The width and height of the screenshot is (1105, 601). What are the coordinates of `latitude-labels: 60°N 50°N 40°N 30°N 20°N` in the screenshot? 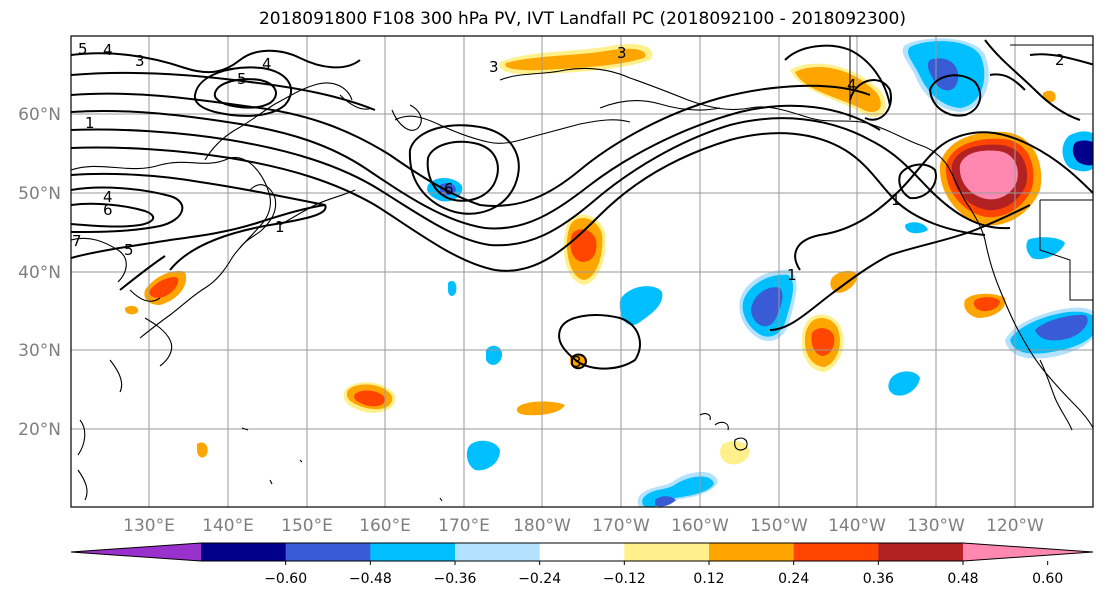 It's located at (39, 272).